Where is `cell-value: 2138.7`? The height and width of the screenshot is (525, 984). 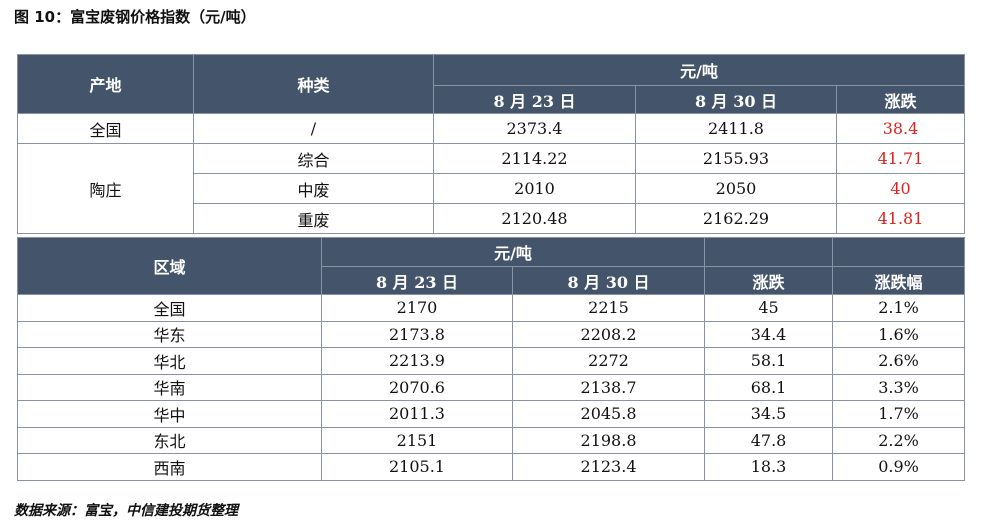 cell-value: 2138.7 is located at coordinates (608, 387).